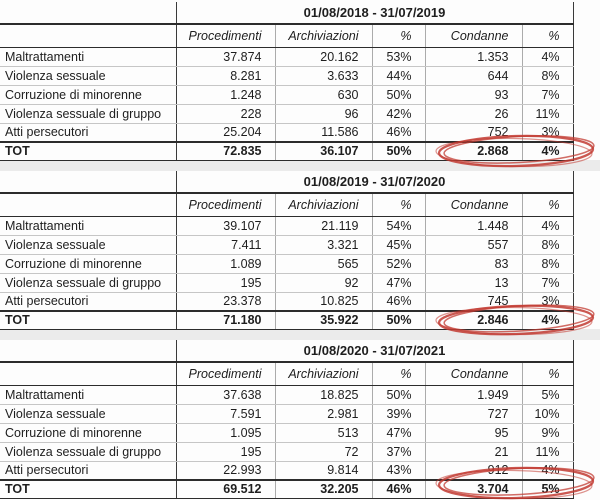  I want to click on cell-value: 7.411, so click(225, 245).